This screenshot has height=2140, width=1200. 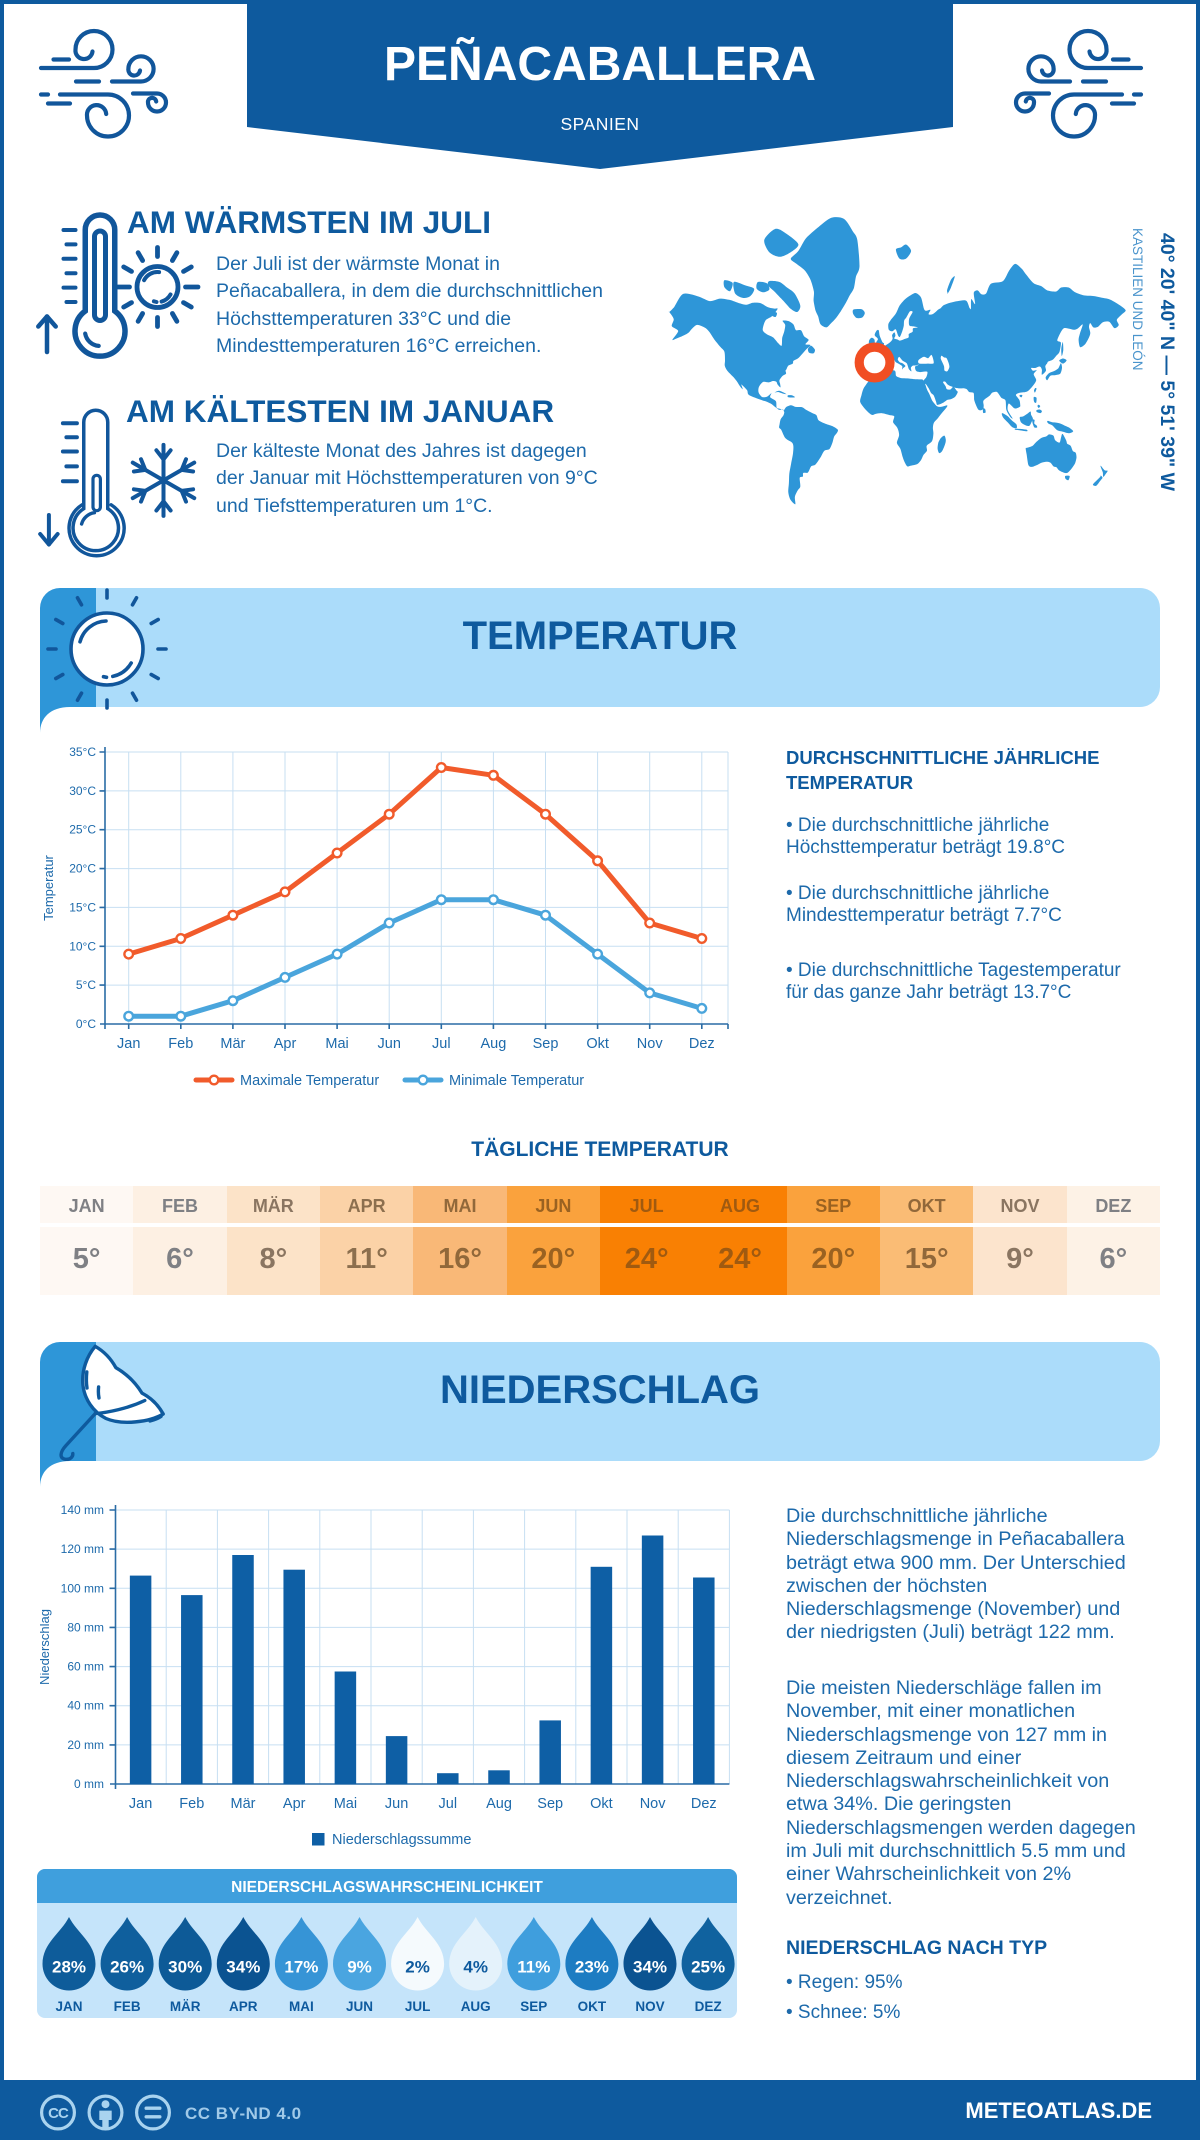 I want to click on svg-text: DEZ, so click(x=708, y=2006).